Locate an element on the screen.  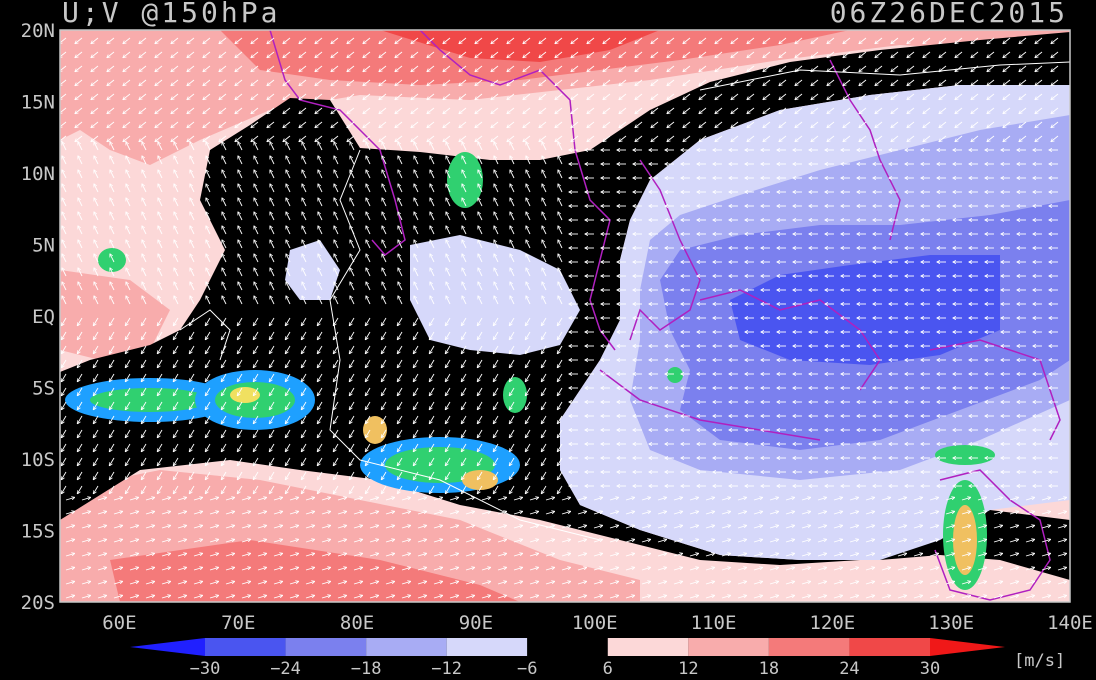
lat-tick-label: 20N is located at coordinates (38, 31).